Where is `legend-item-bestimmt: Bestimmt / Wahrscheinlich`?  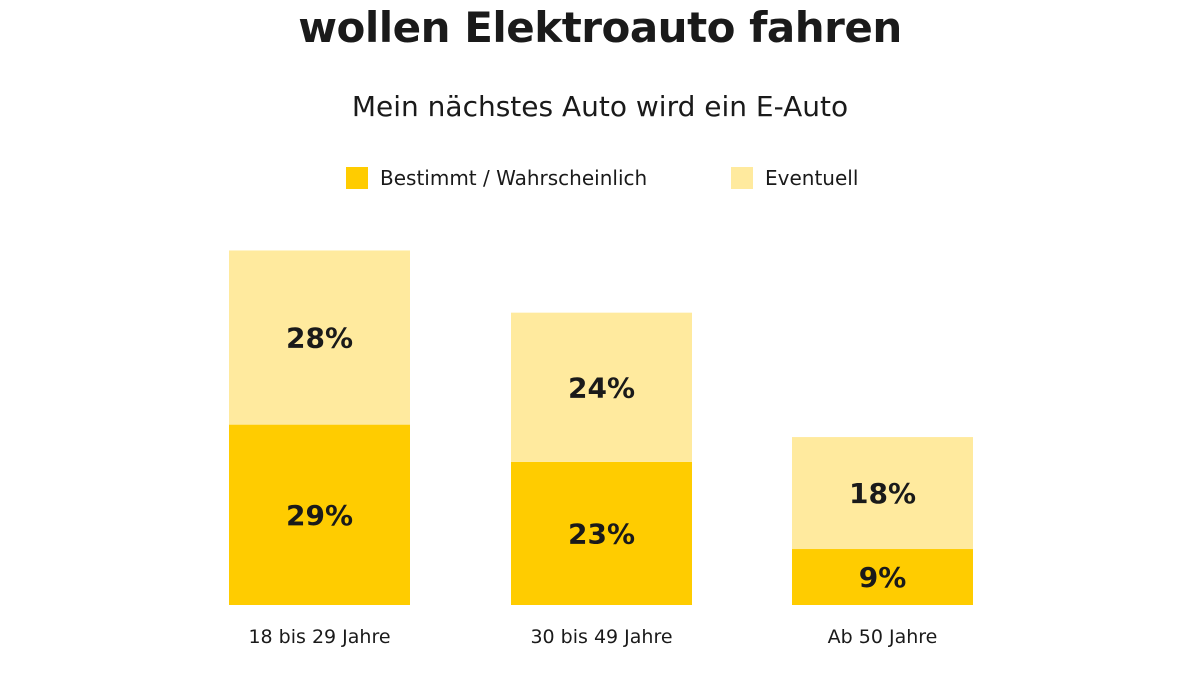 legend-item-bestimmt: Bestimmt / Wahrscheinlich is located at coordinates (496, 178).